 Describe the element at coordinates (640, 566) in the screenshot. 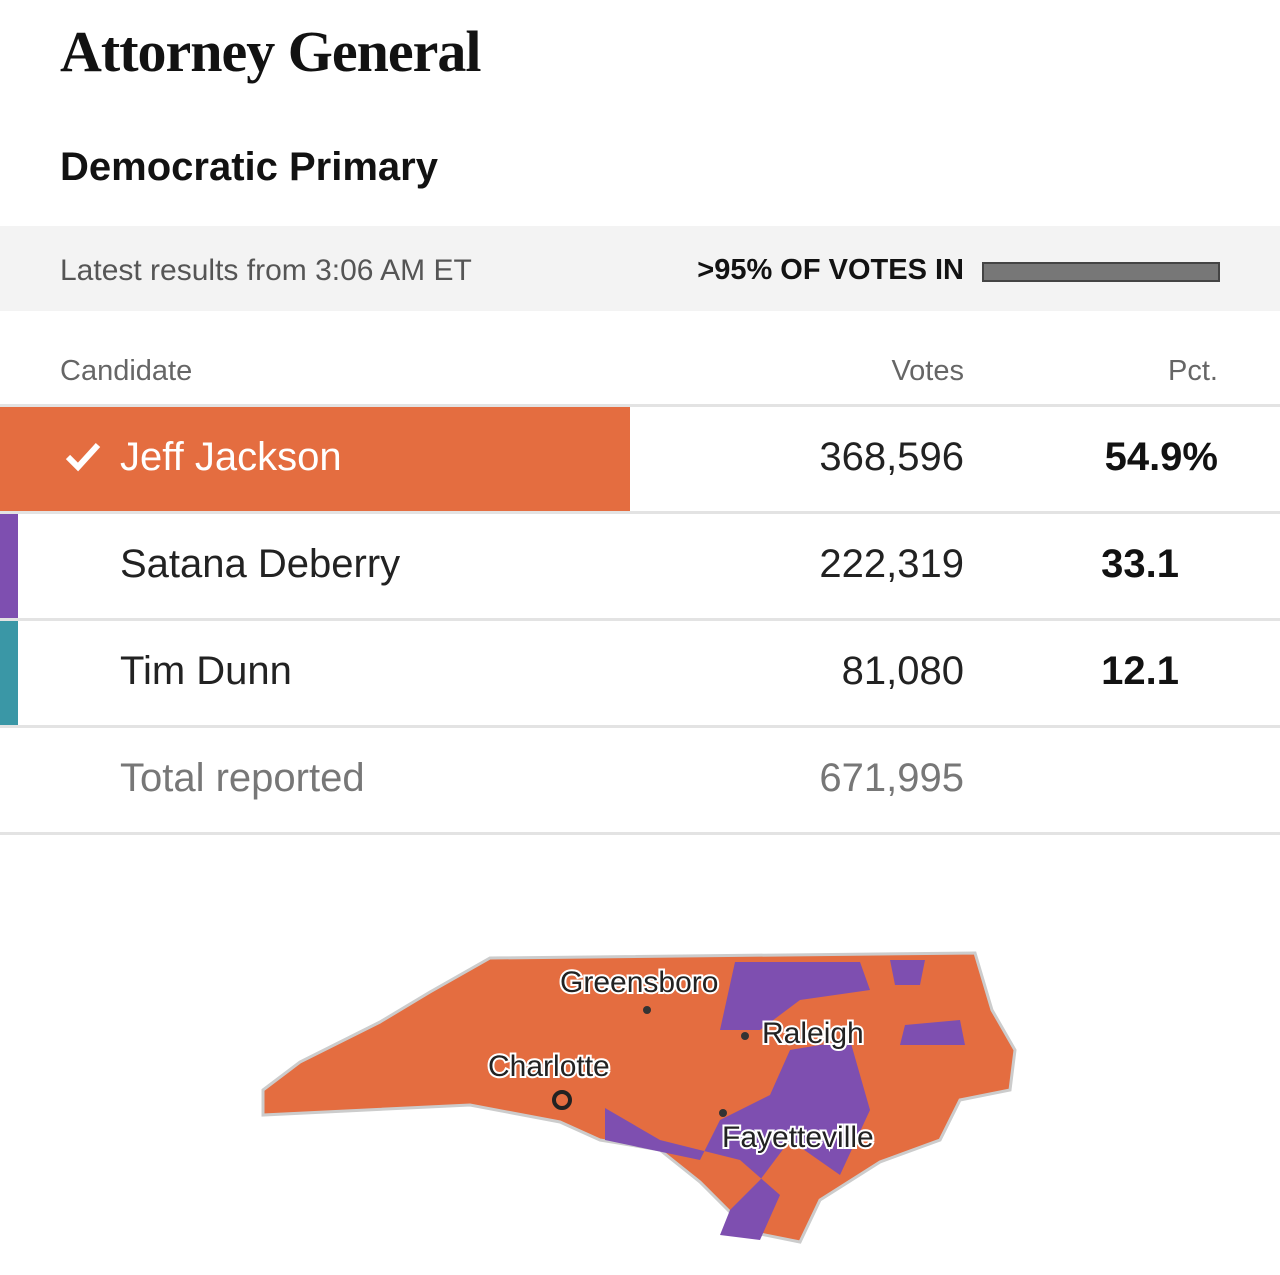

I see `candidate-row: Satana Deberry 222,319 33.1` at that location.